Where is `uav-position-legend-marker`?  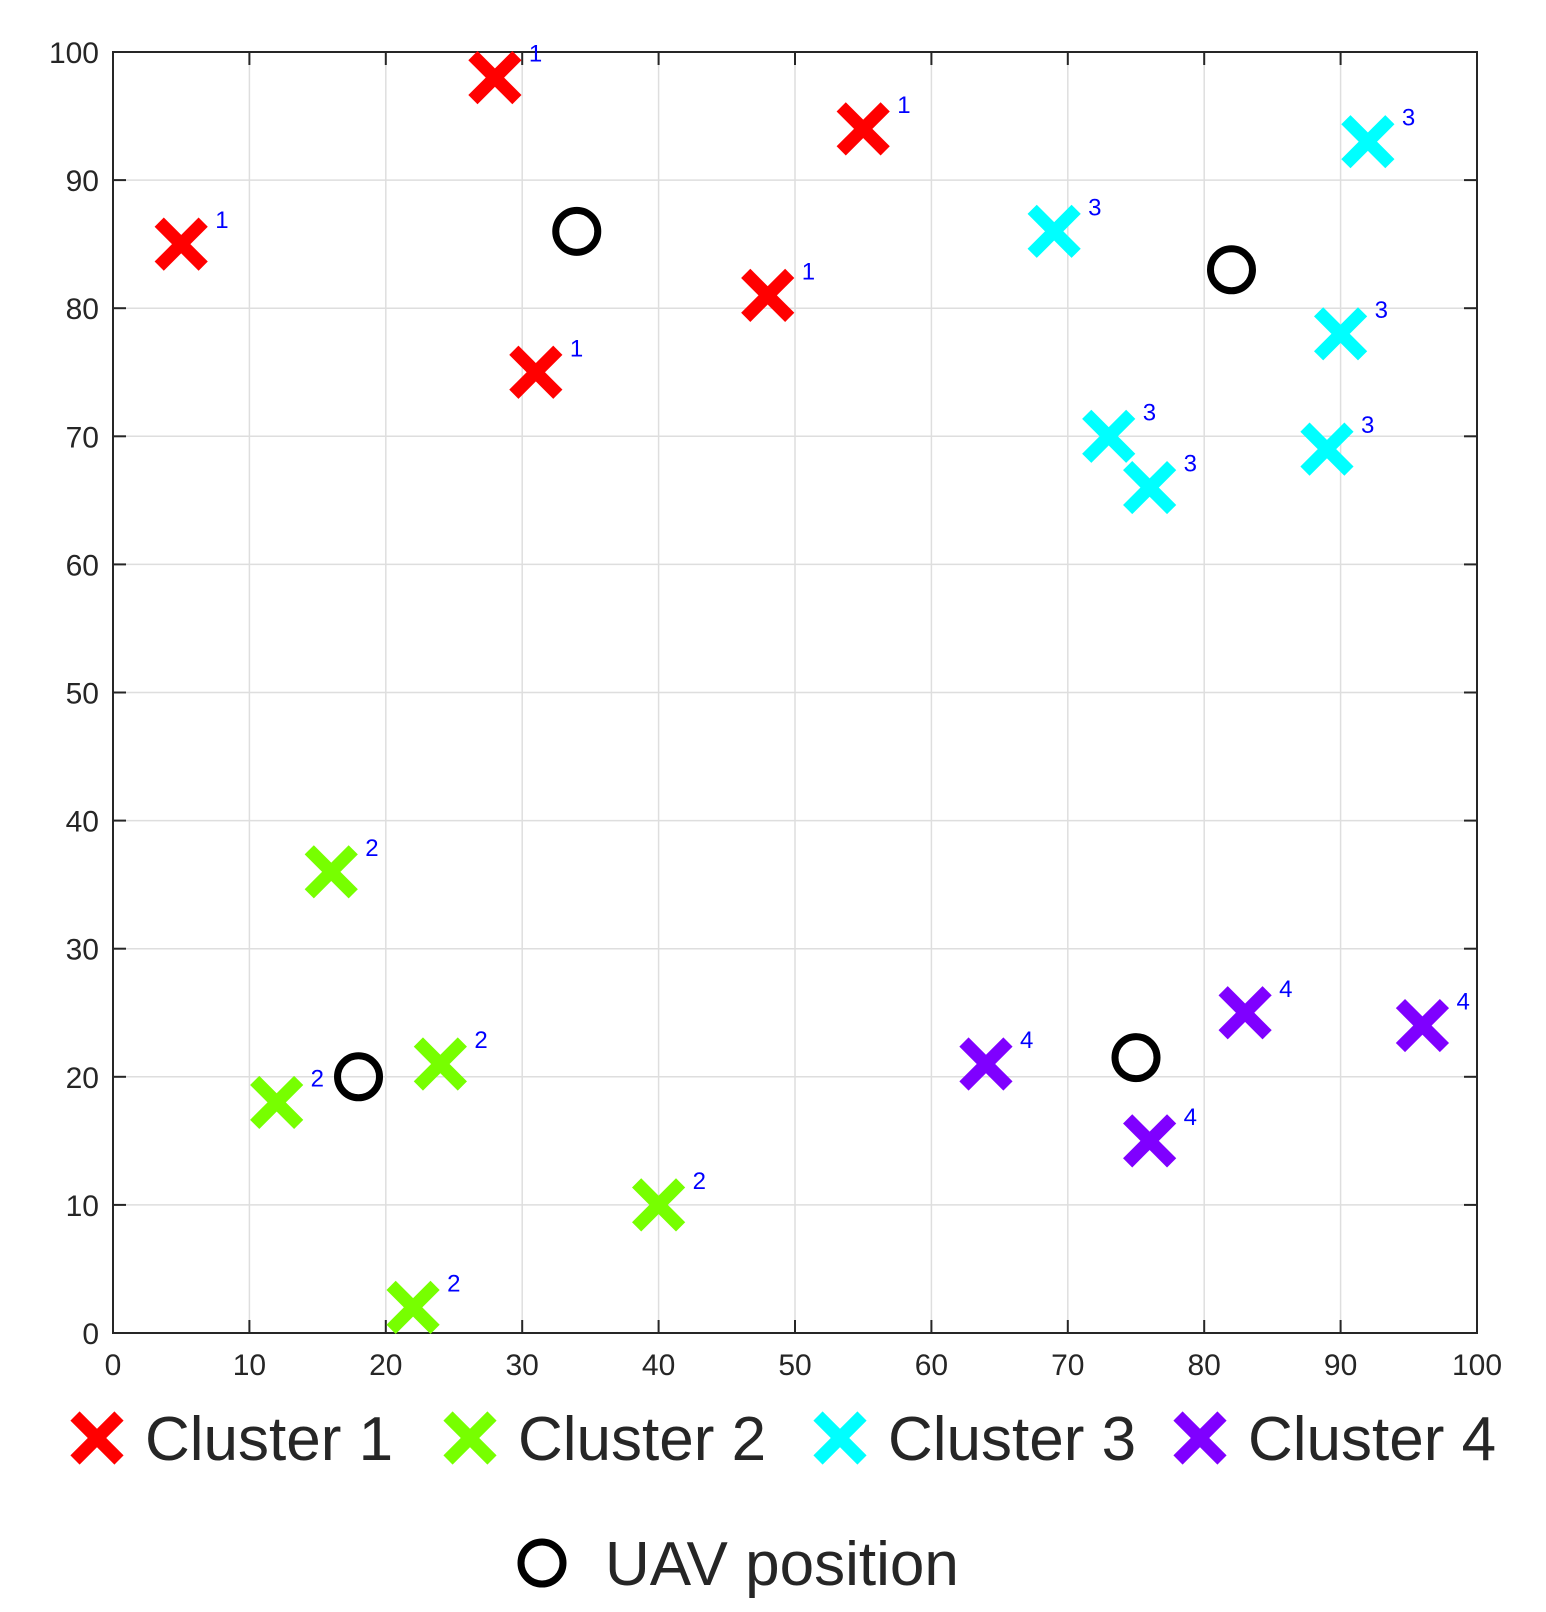
uav-position-legend-marker is located at coordinates (542, 1563).